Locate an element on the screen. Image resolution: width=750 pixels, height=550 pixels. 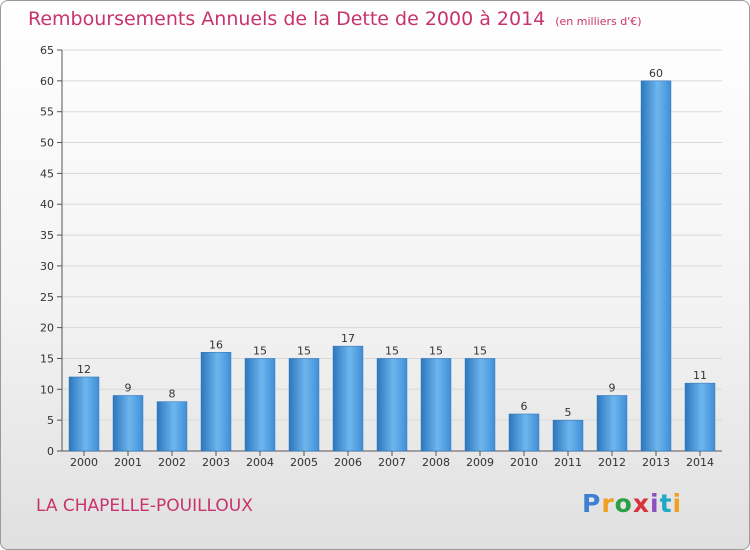
data-label: 60 is located at coordinates (656, 73).